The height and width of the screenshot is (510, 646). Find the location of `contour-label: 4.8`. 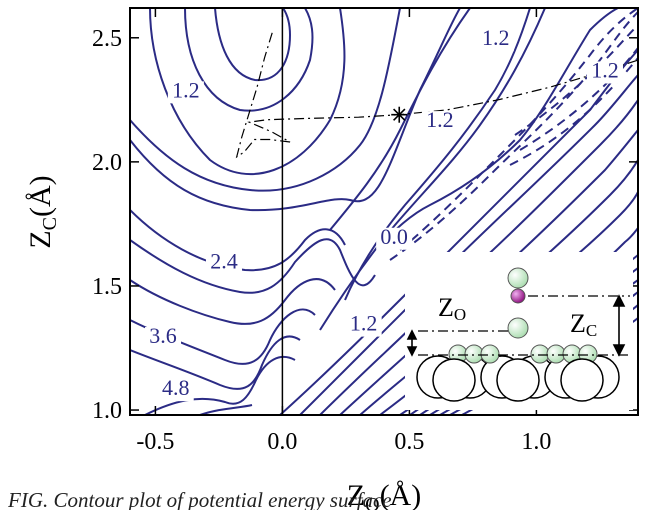

contour-label: 4.8 is located at coordinates (176, 387).